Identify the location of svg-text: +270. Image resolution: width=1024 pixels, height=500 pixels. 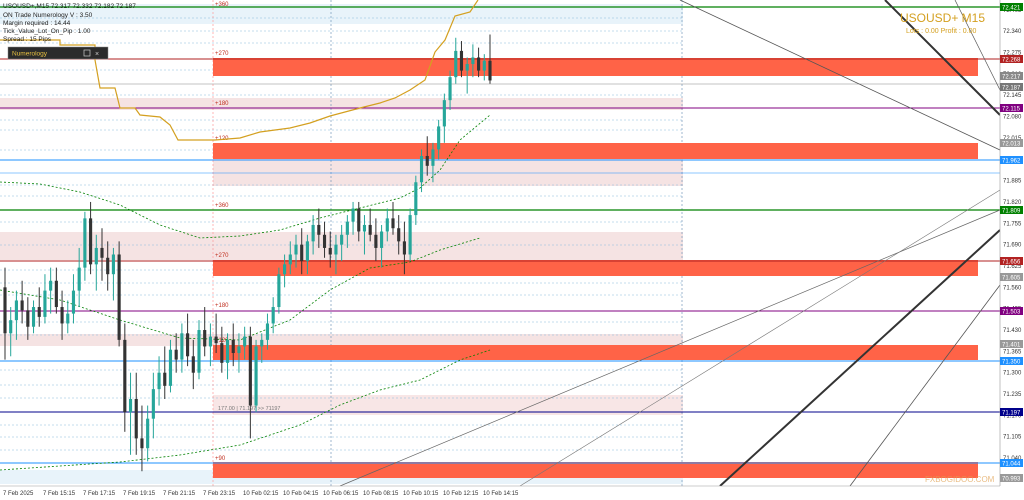
(222, 256).